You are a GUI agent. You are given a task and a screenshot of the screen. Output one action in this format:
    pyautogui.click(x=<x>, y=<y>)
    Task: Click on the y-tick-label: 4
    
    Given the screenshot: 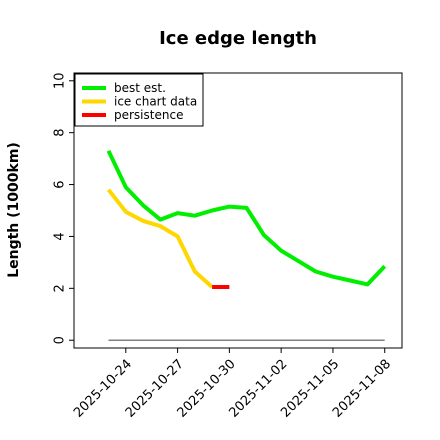 What is the action you would take?
    pyautogui.click(x=60, y=236)
    